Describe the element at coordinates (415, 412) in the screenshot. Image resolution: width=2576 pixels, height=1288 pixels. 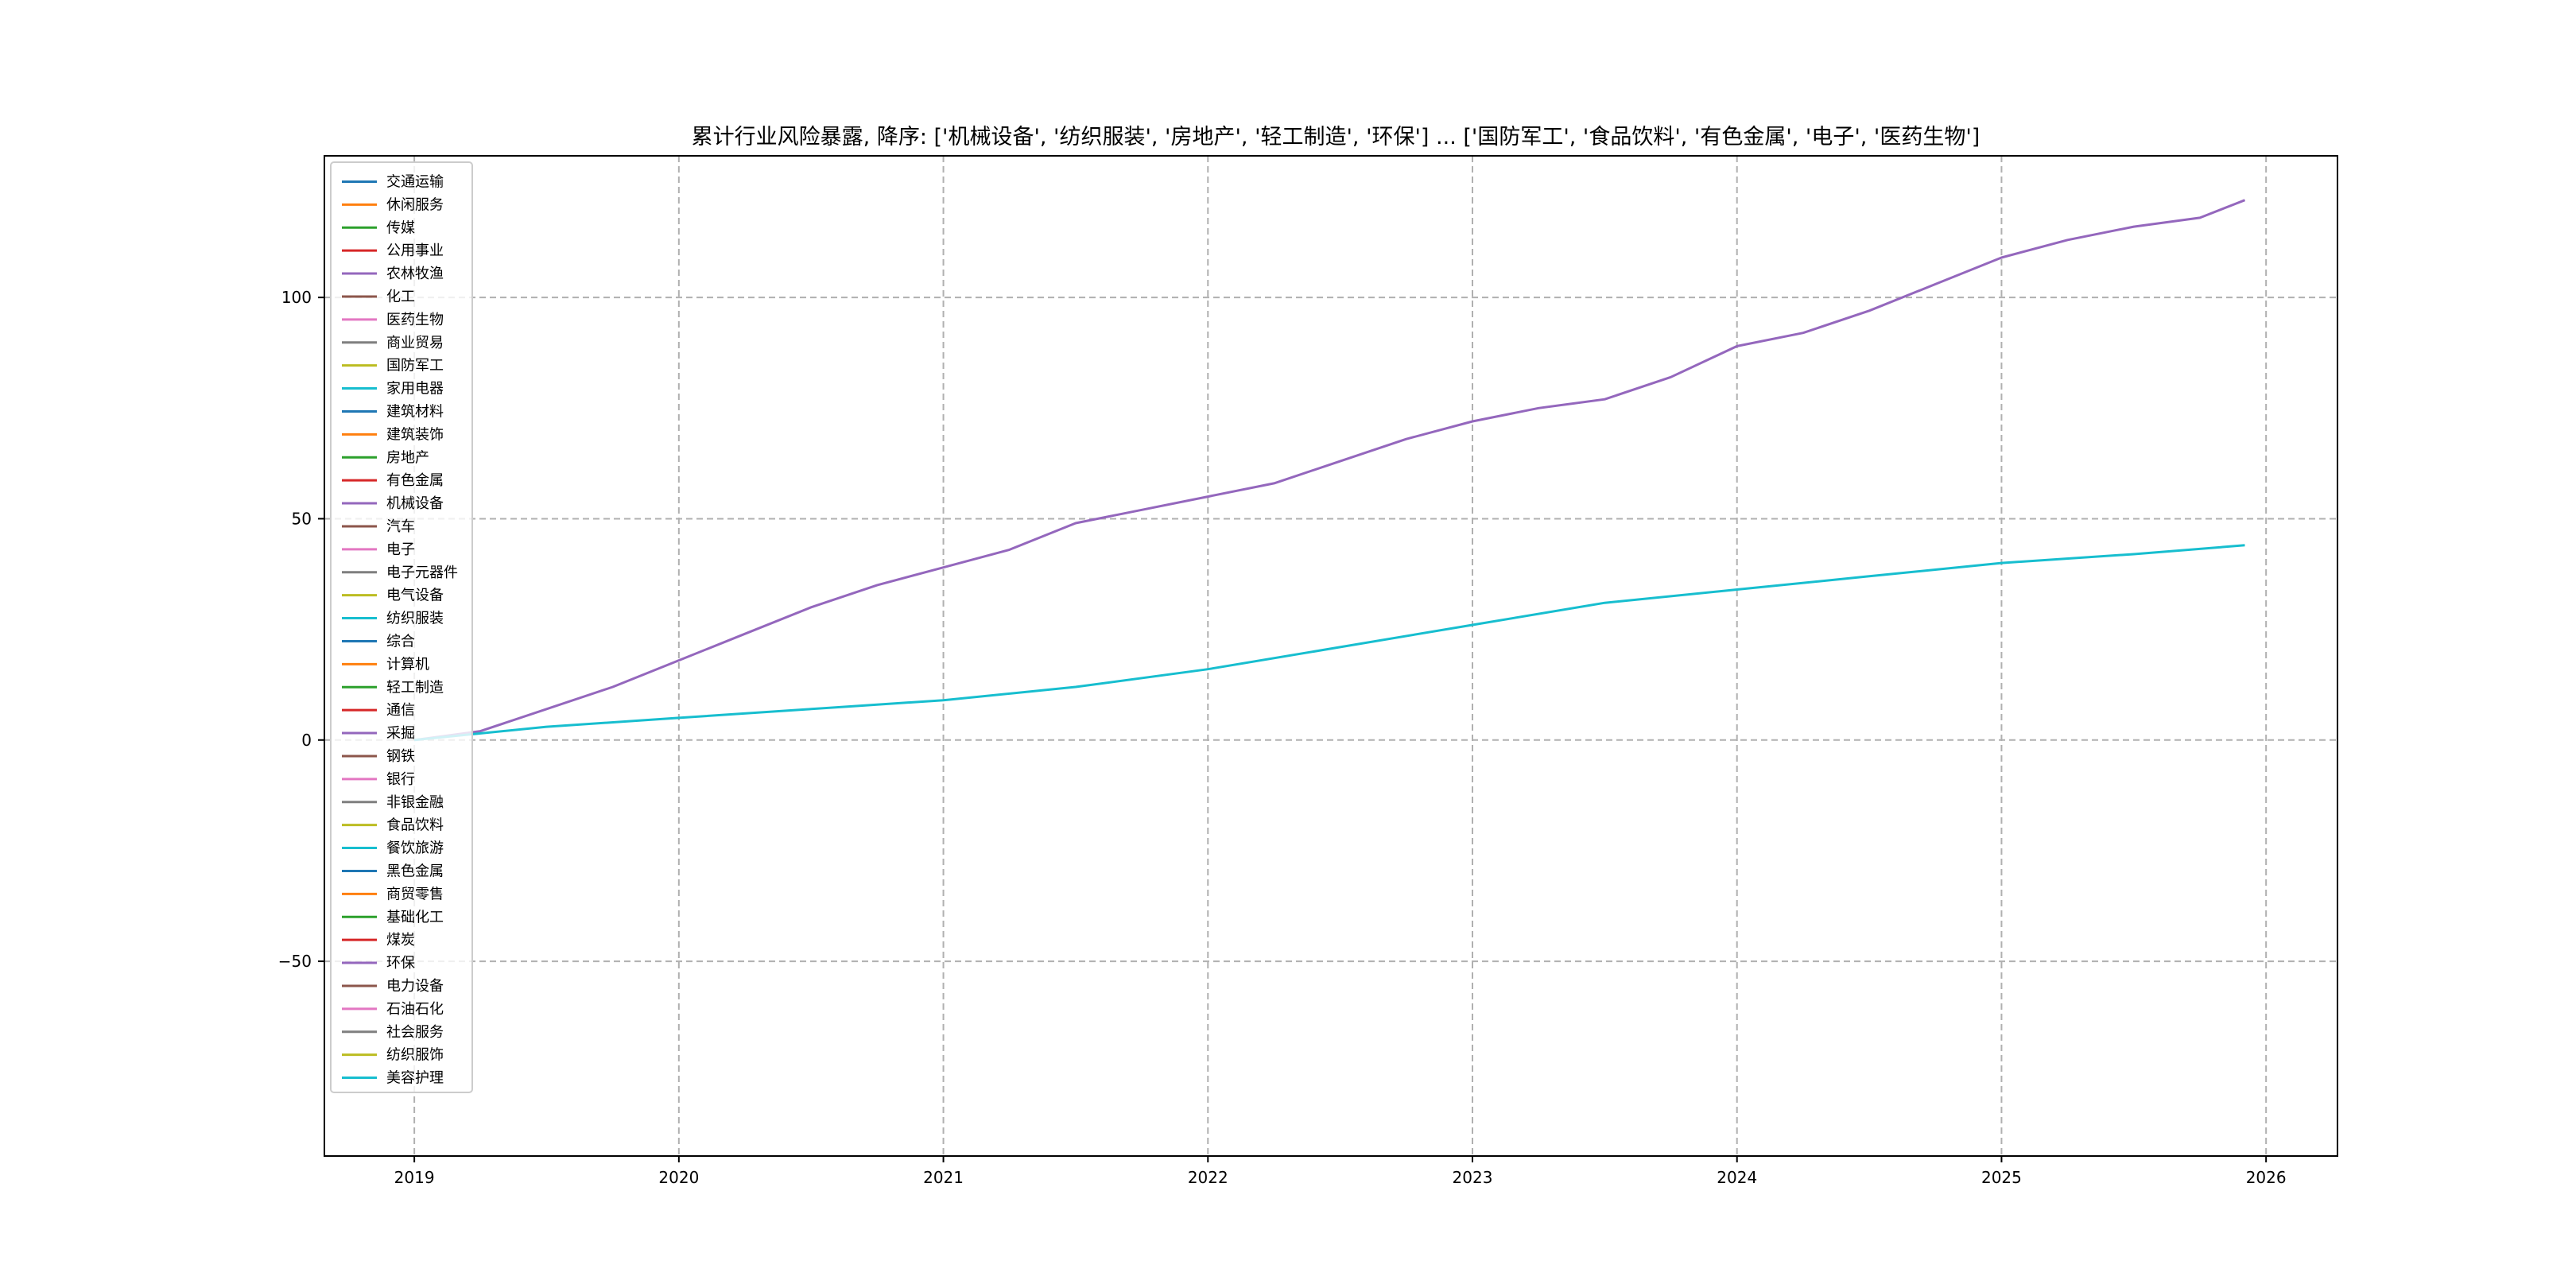
I see `legend-label: 建筑材料` at that location.